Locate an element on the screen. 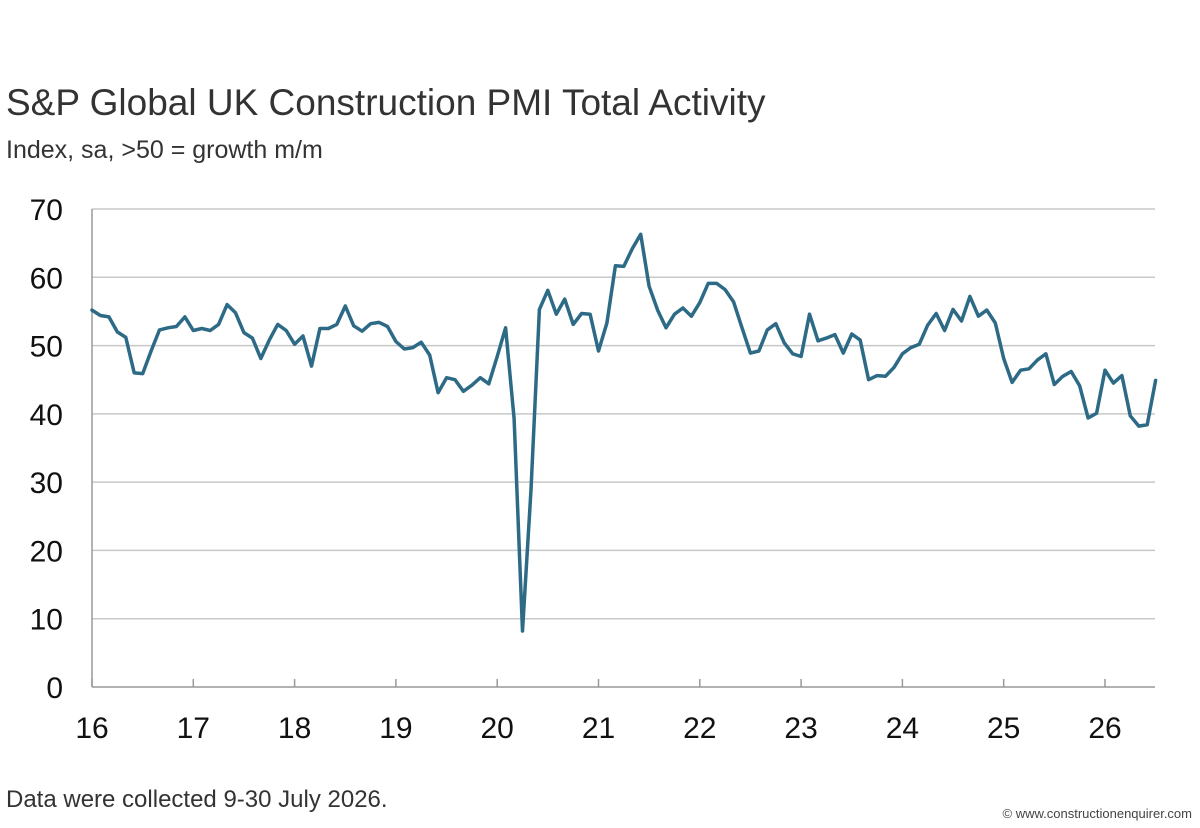 This screenshot has width=1200, height=828. x-tick-label: 18 is located at coordinates (294, 728).